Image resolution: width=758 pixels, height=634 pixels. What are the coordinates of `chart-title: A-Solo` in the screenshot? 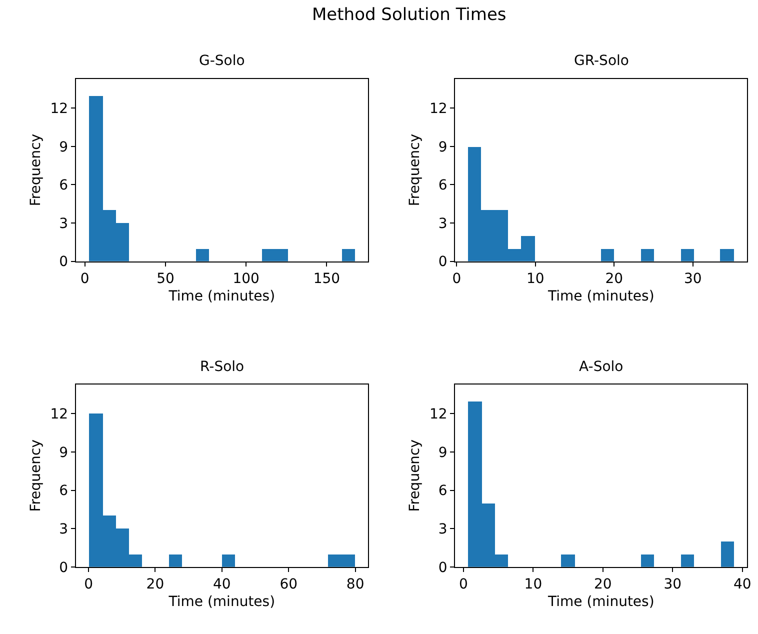 It's located at (601, 367).